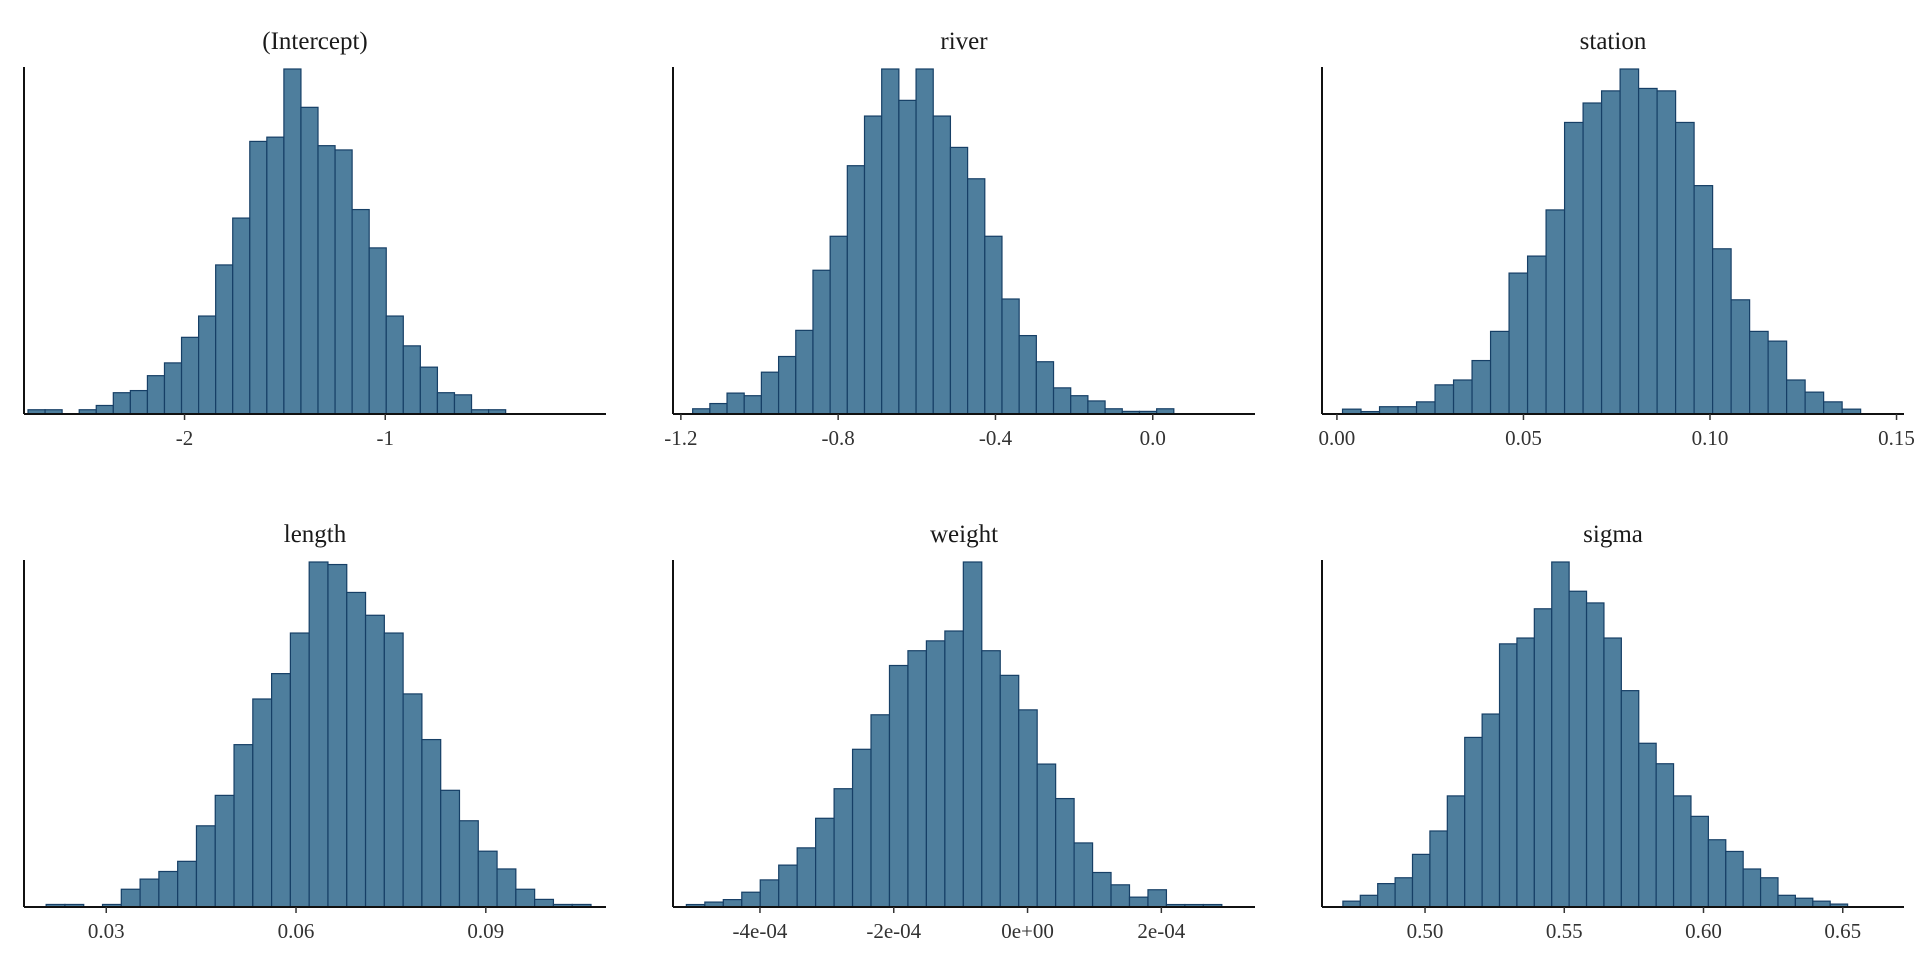 This screenshot has width=1920, height=960. I want to click on x-tick-label: -1.2, so click(680, 438).